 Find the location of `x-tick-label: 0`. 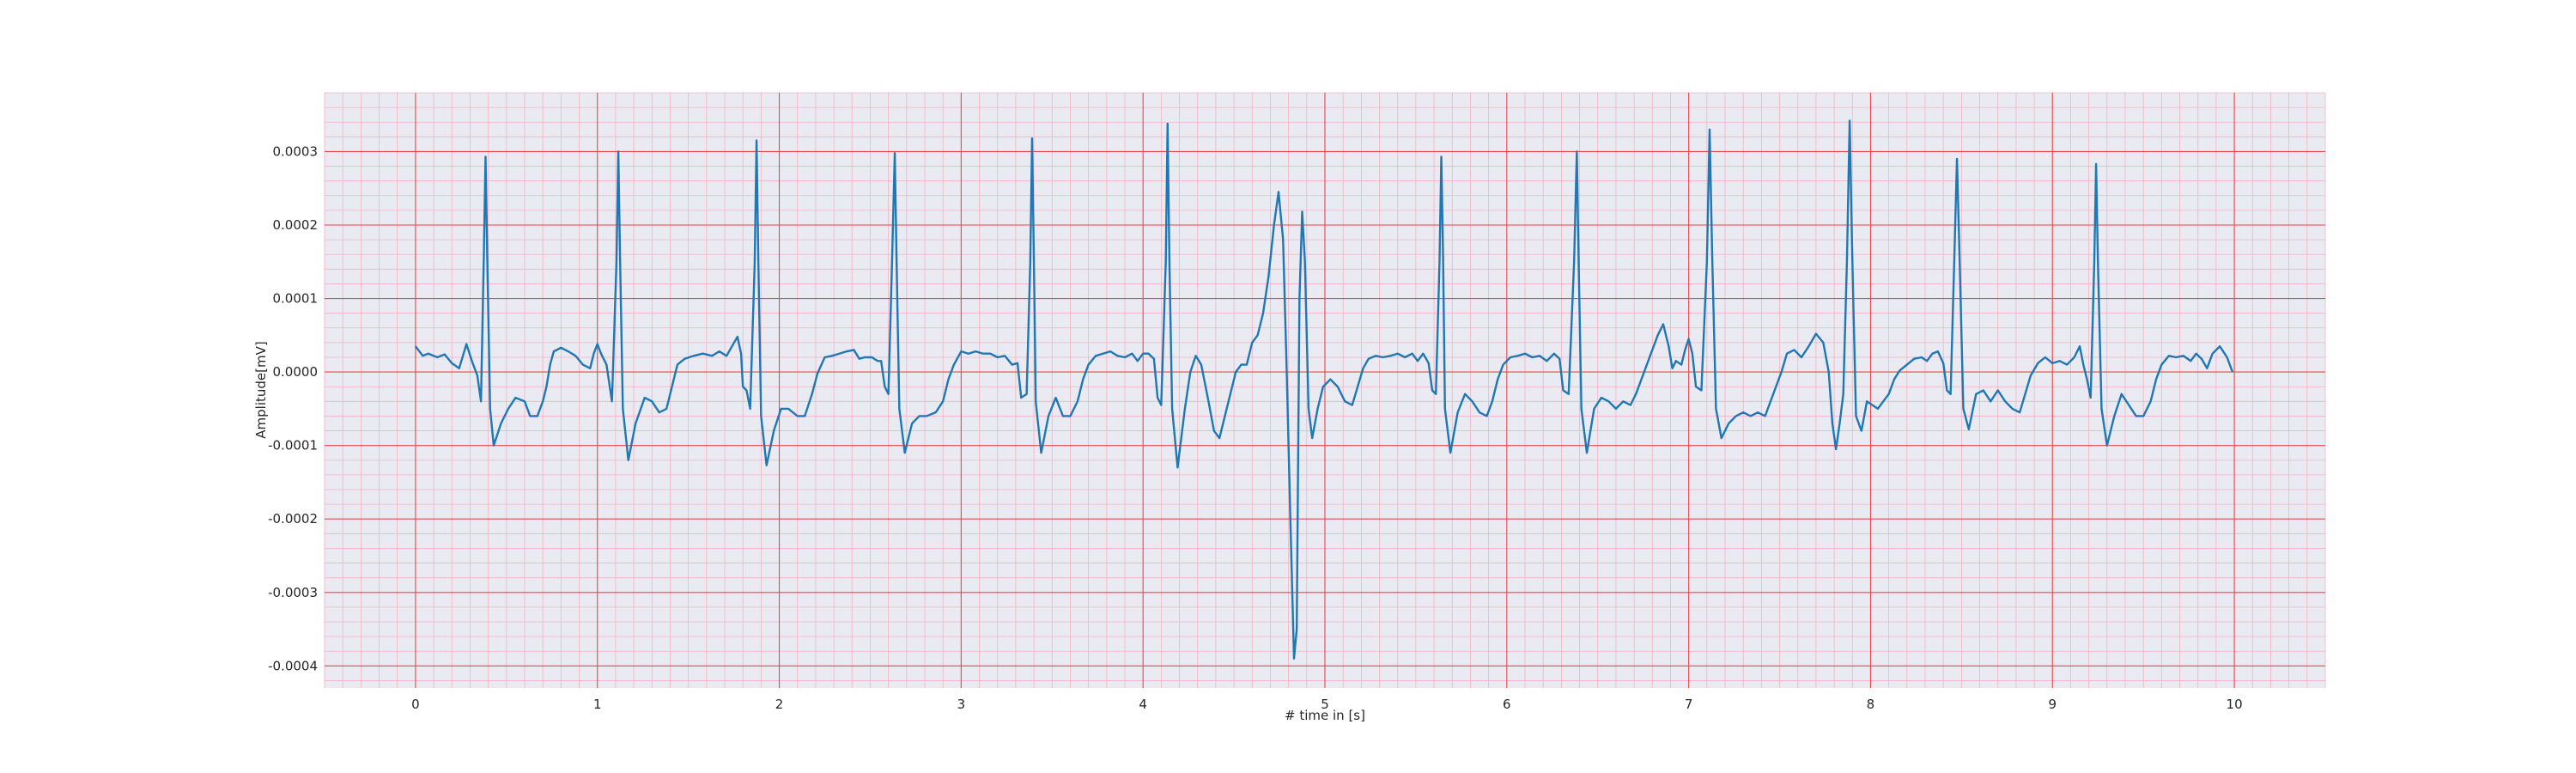

x-tick-label: 0 is located at coordinates (415, 704).